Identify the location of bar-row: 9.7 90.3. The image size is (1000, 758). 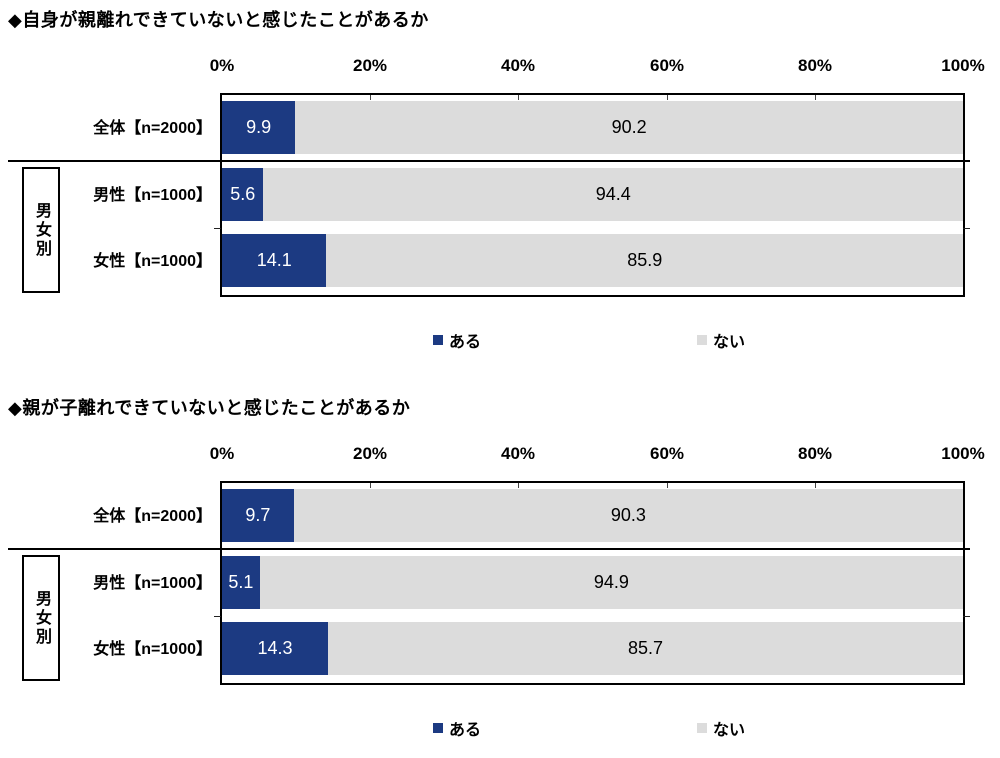
(592, 515).